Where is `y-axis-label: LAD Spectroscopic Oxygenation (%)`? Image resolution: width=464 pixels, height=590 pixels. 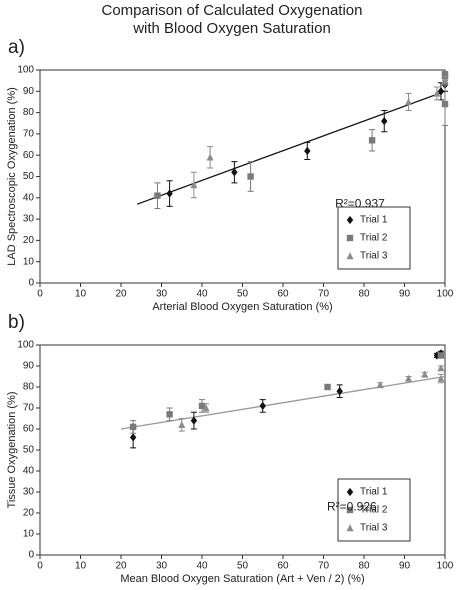
y-axis-label: LAD Spectroscopic Oxygenation (%) is located at coordinates (12, 176).